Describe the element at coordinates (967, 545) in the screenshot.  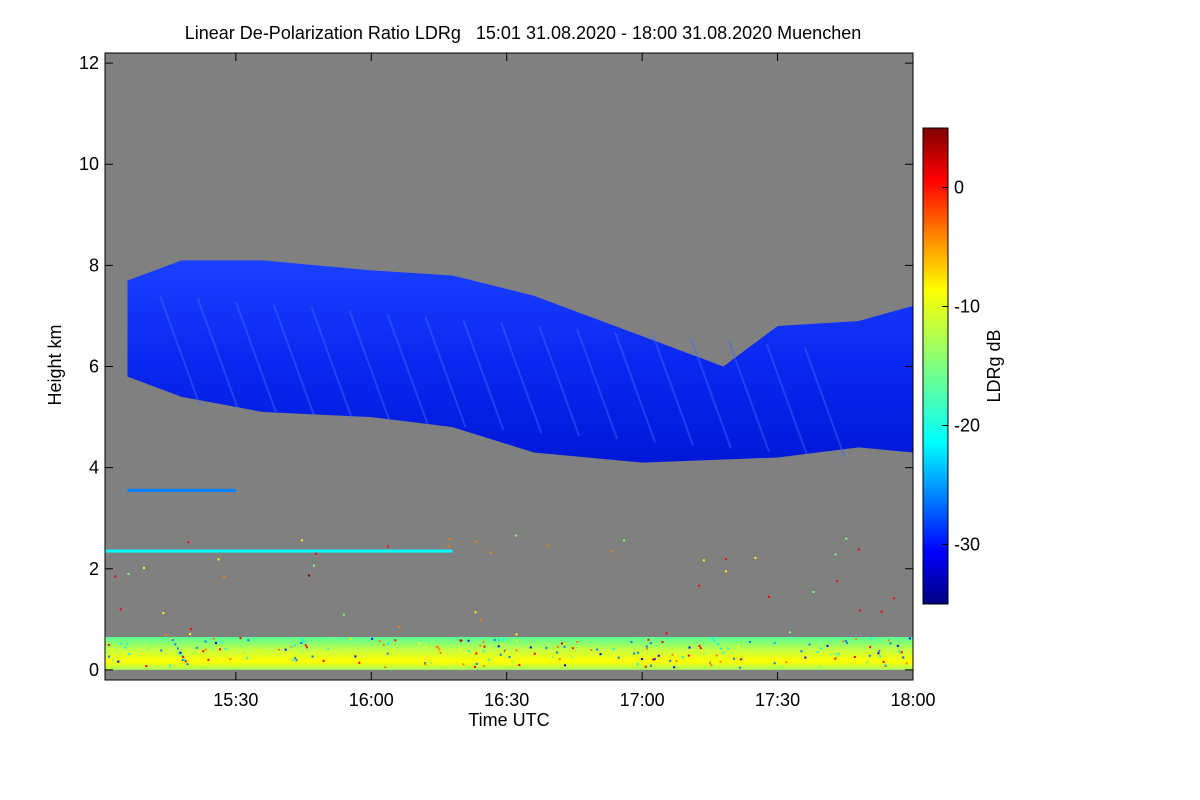
I see `colorbar-tick-label: -30` at that location.